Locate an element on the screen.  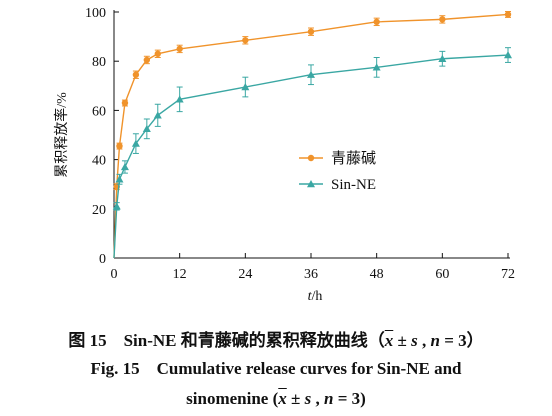
caption-zh-close: ） is located at coordinates (475, 340).